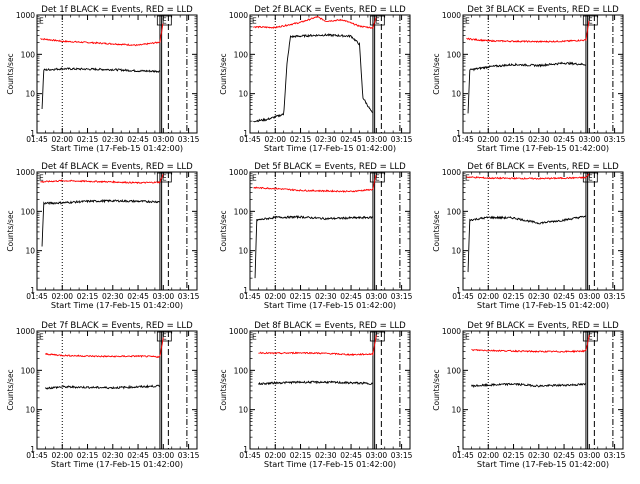 The height and width of the screenshot is (484, 640). I want to click on panel-title: Det 4f BLACK = Events, RED = LLD, so click(117, 167).